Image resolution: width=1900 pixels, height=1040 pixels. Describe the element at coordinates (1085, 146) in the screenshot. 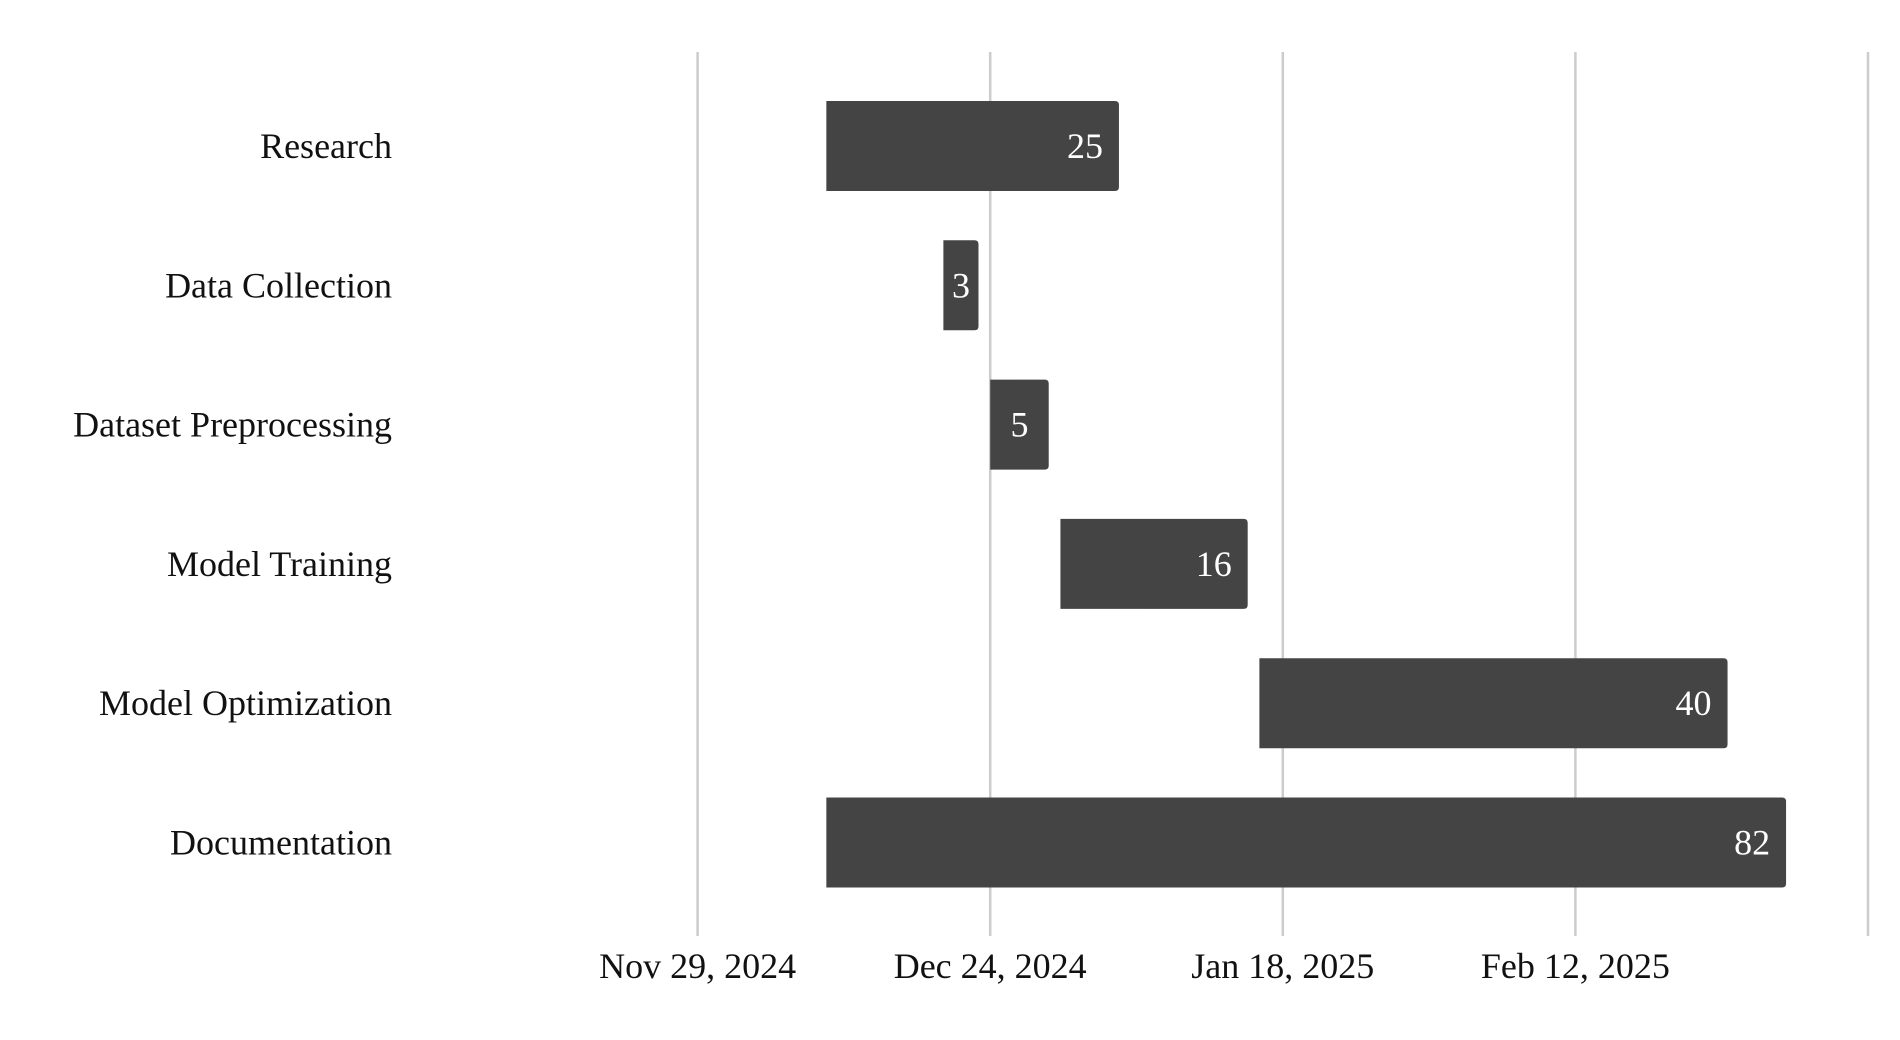

I see `task-duration-label: 25` at that location.